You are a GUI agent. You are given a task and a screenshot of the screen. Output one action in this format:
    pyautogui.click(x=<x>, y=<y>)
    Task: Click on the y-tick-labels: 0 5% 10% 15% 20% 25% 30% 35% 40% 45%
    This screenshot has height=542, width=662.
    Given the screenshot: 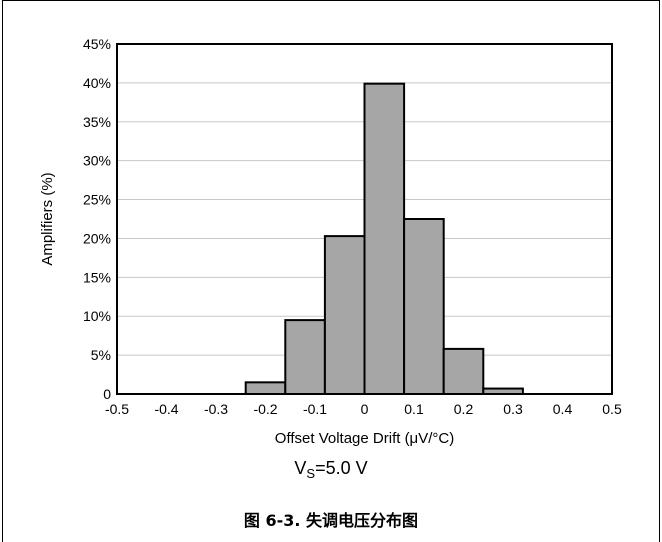 What is the action you would take?
    pyautogui.click(x=97, y=219)
    